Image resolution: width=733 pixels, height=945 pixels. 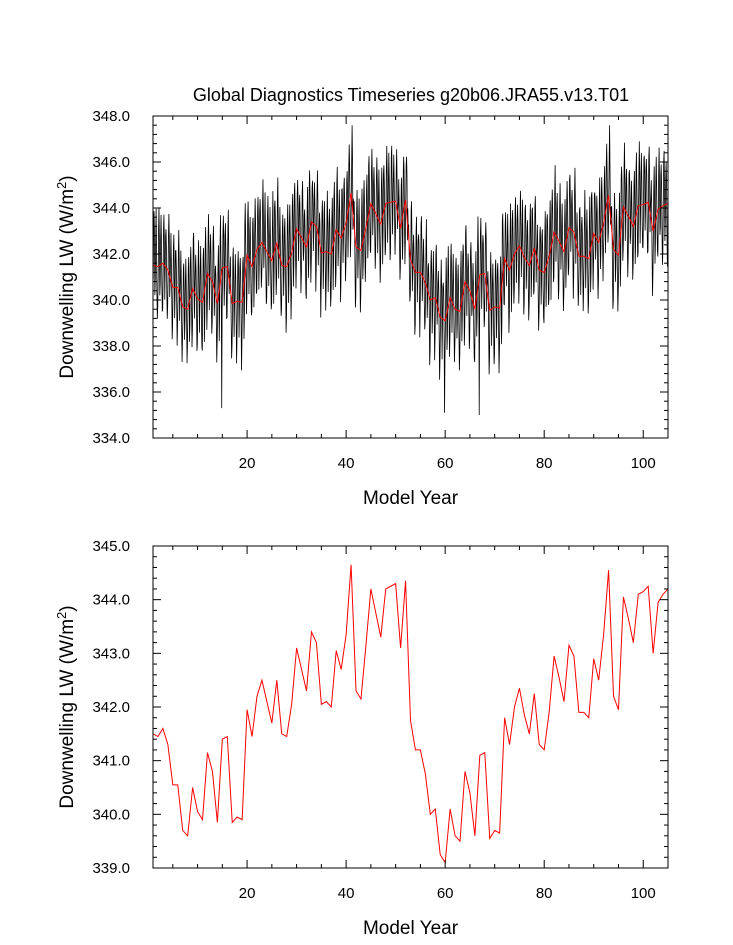 What do you see at coordinates (445, 893) in the screenshot?
I see `bottom-x-tick-label: 60` at bounding box center [445, 893].